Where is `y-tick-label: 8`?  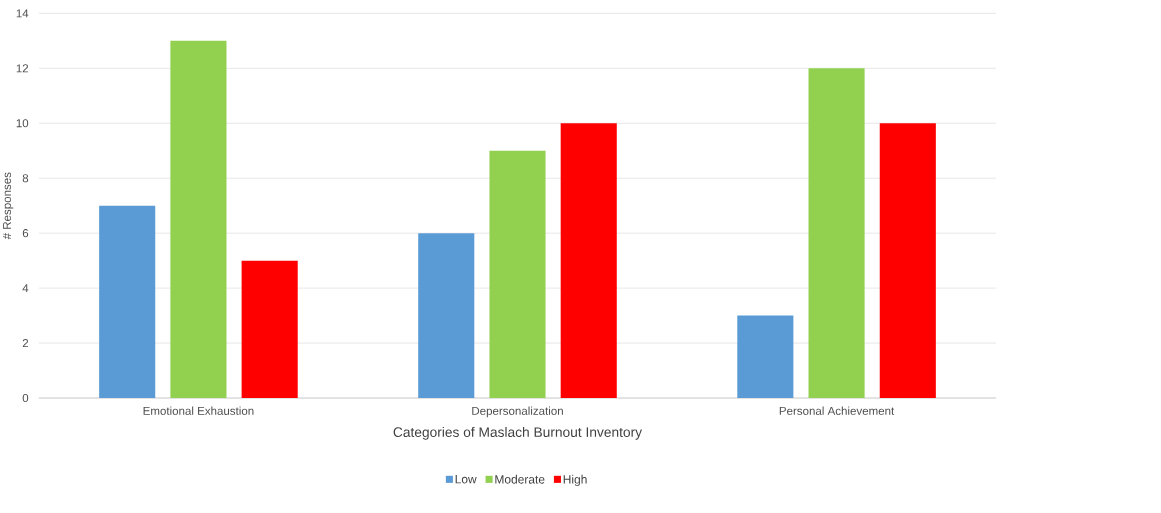 y-tick-label: 8 is located at coordinates (25, 178).